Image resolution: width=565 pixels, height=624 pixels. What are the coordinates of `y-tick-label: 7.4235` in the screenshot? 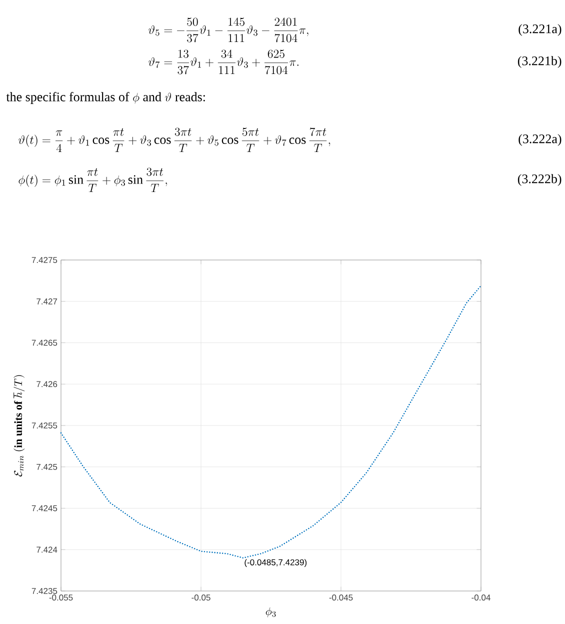 It's located at (45, 591).